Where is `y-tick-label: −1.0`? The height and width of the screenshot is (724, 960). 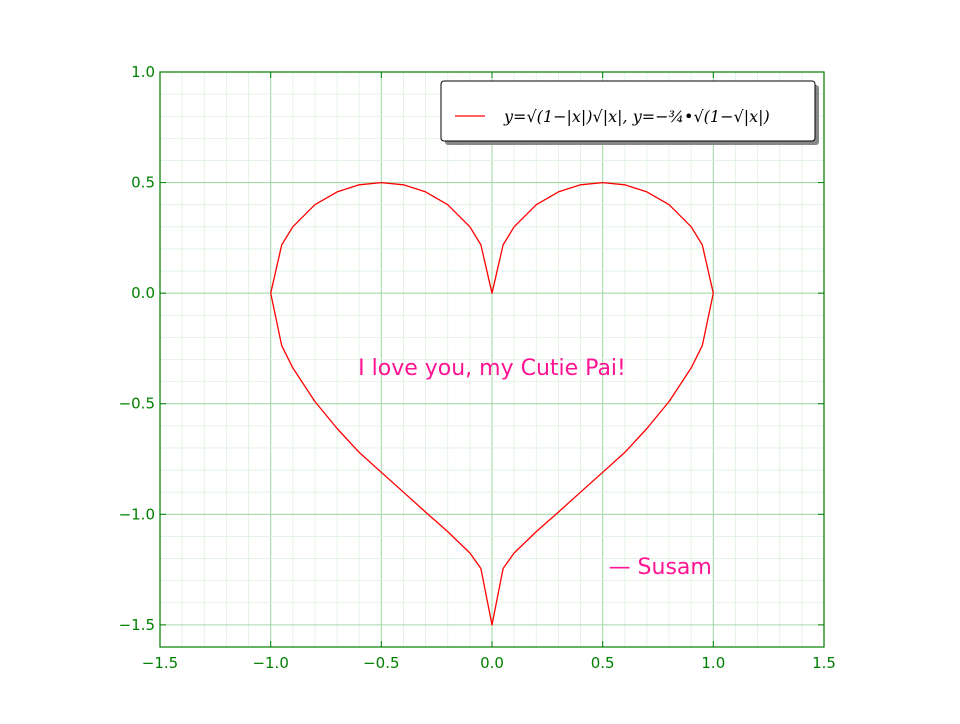
y-tick-label: −1.0 is located at coordinates (137, 514).